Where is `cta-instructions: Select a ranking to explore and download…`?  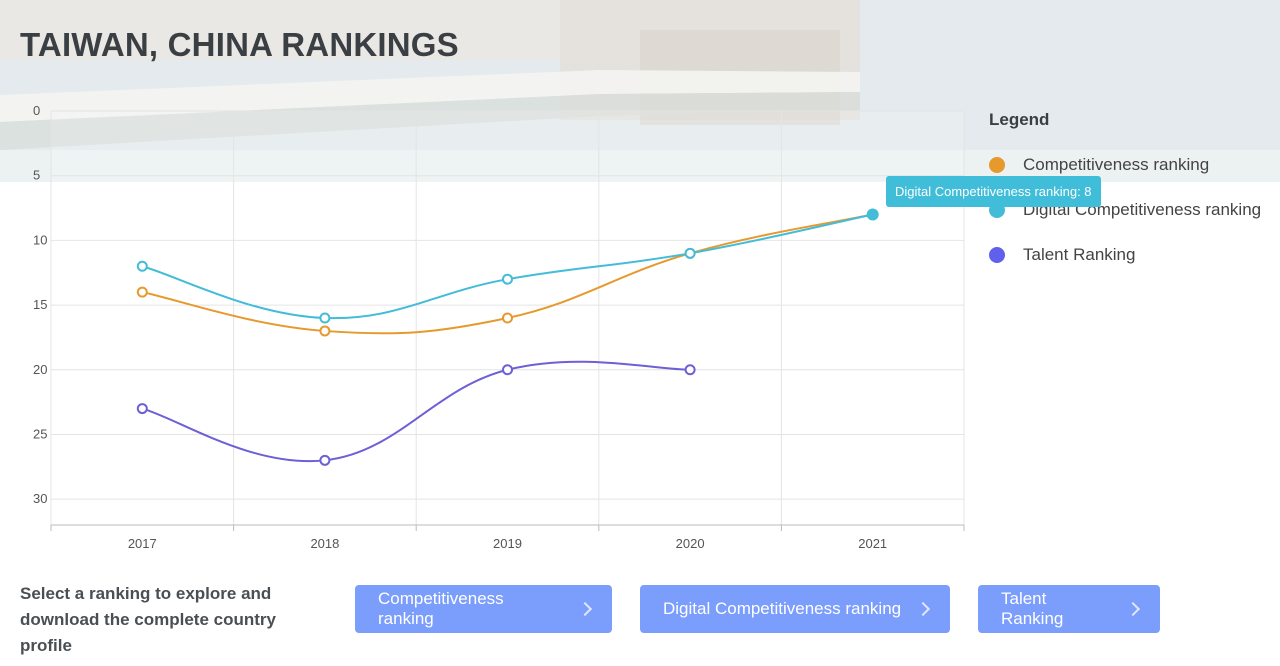
cta-instructions: Select a ranking to explore and download… is located at coordinates (148, 619).